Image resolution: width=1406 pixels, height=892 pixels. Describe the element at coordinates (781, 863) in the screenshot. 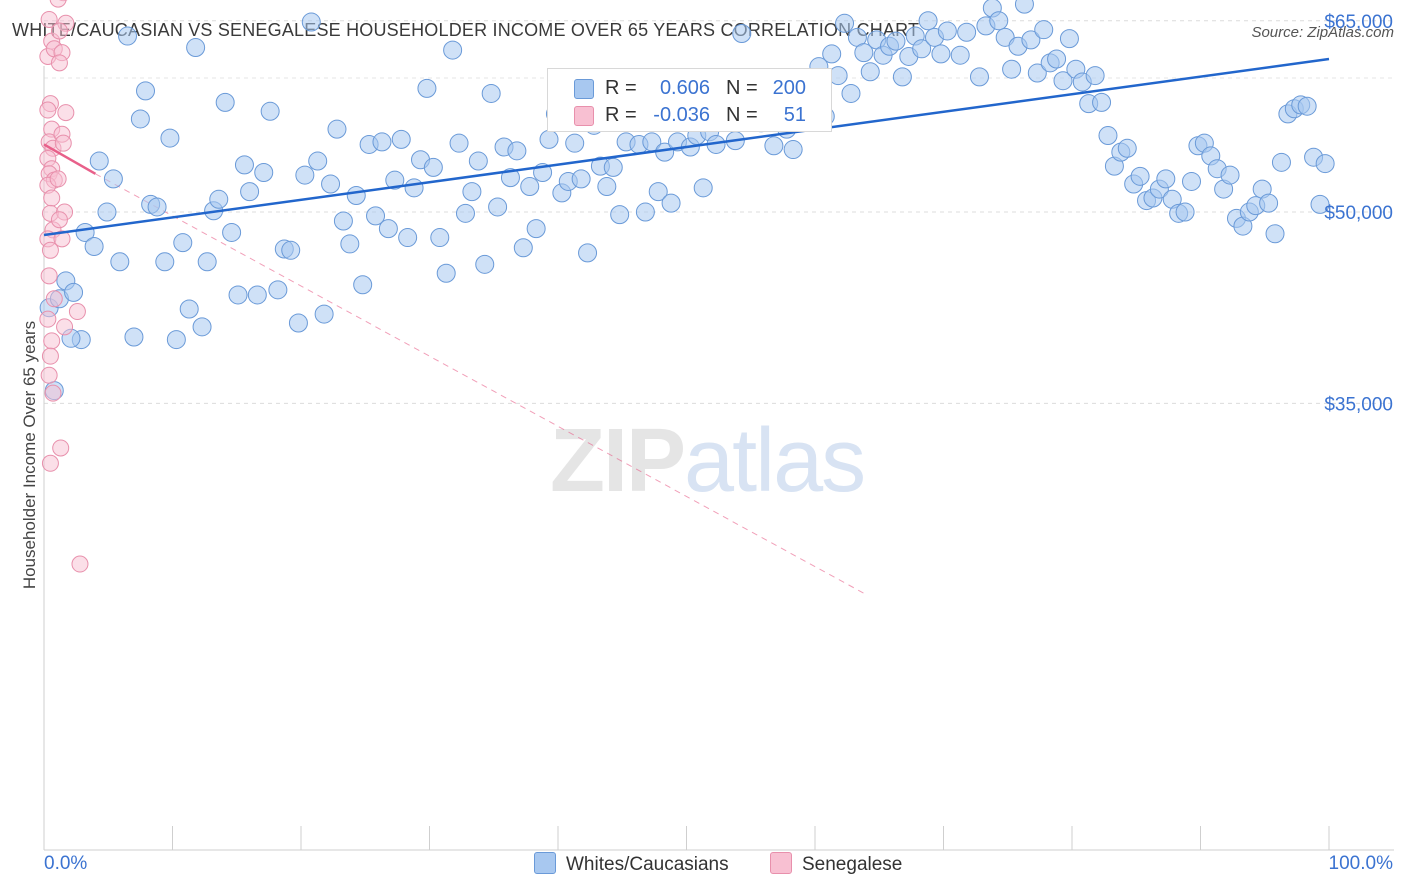

I see `bottom-legend-swatch-senegalese` at that location.